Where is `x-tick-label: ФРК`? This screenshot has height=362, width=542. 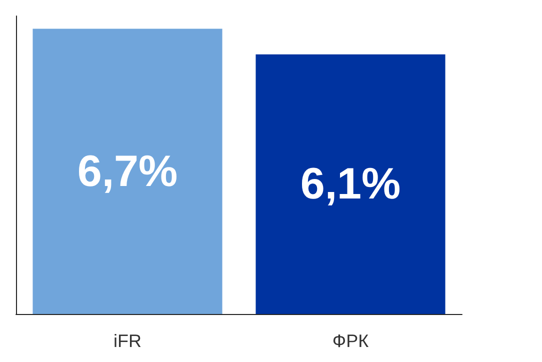 x-tick-label: ФРК is located at coordinates (351, 341).